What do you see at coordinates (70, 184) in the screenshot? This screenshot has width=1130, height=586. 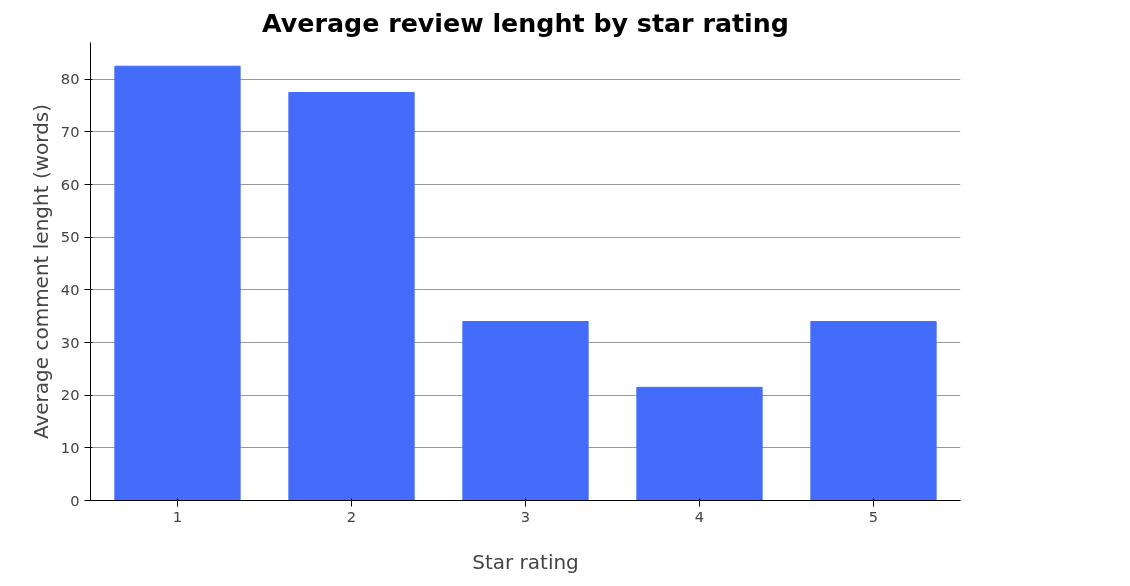 I see `y-tick-label: 60` at bounding box center [70, 184].